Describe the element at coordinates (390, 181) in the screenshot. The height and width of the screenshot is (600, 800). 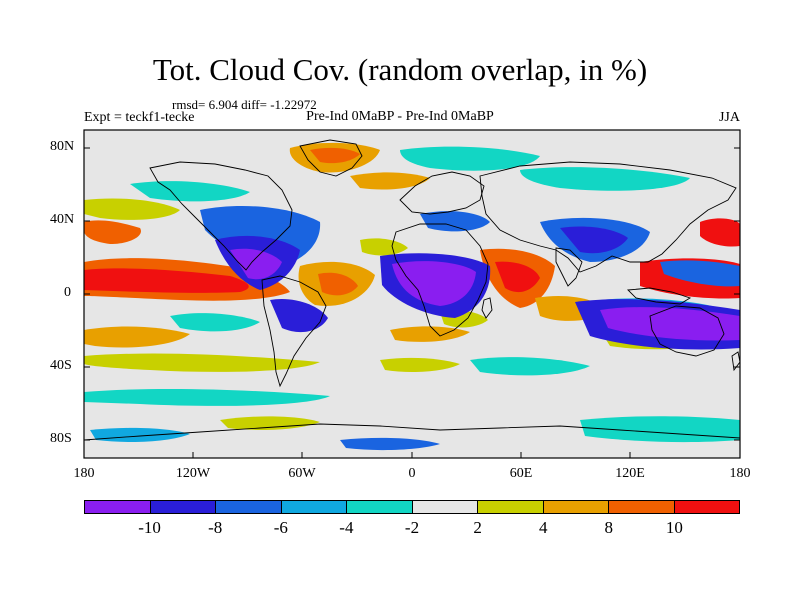
I see `field-north-atlantic-orange` at that location.